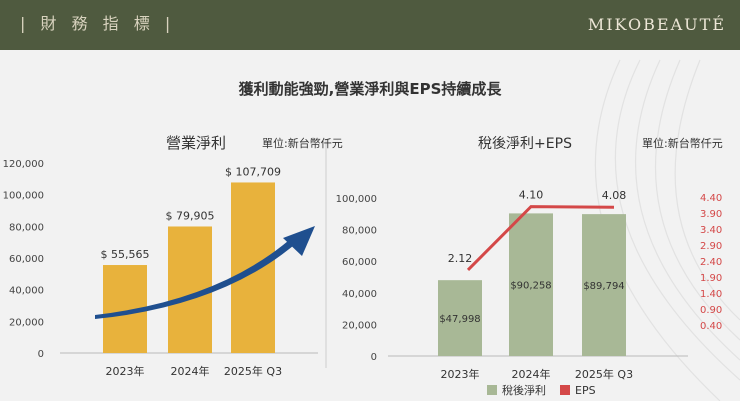 Image resolution: width=740 pixels, height=401 pixels. What do you see at coordinates (374, 357) in the screenshot?
I see `chart2-ytick: 0` at bounding box center [374, 357].